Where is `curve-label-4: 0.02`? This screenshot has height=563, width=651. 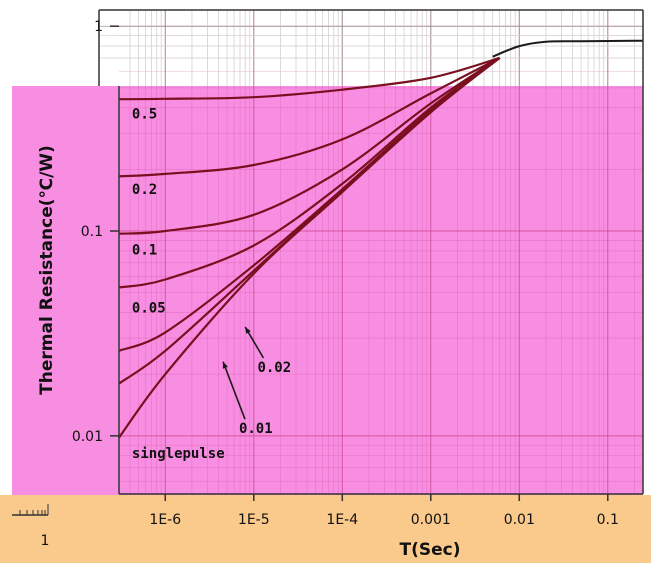 curve-label-4: 0.02 is located at coordinates (274, 368).